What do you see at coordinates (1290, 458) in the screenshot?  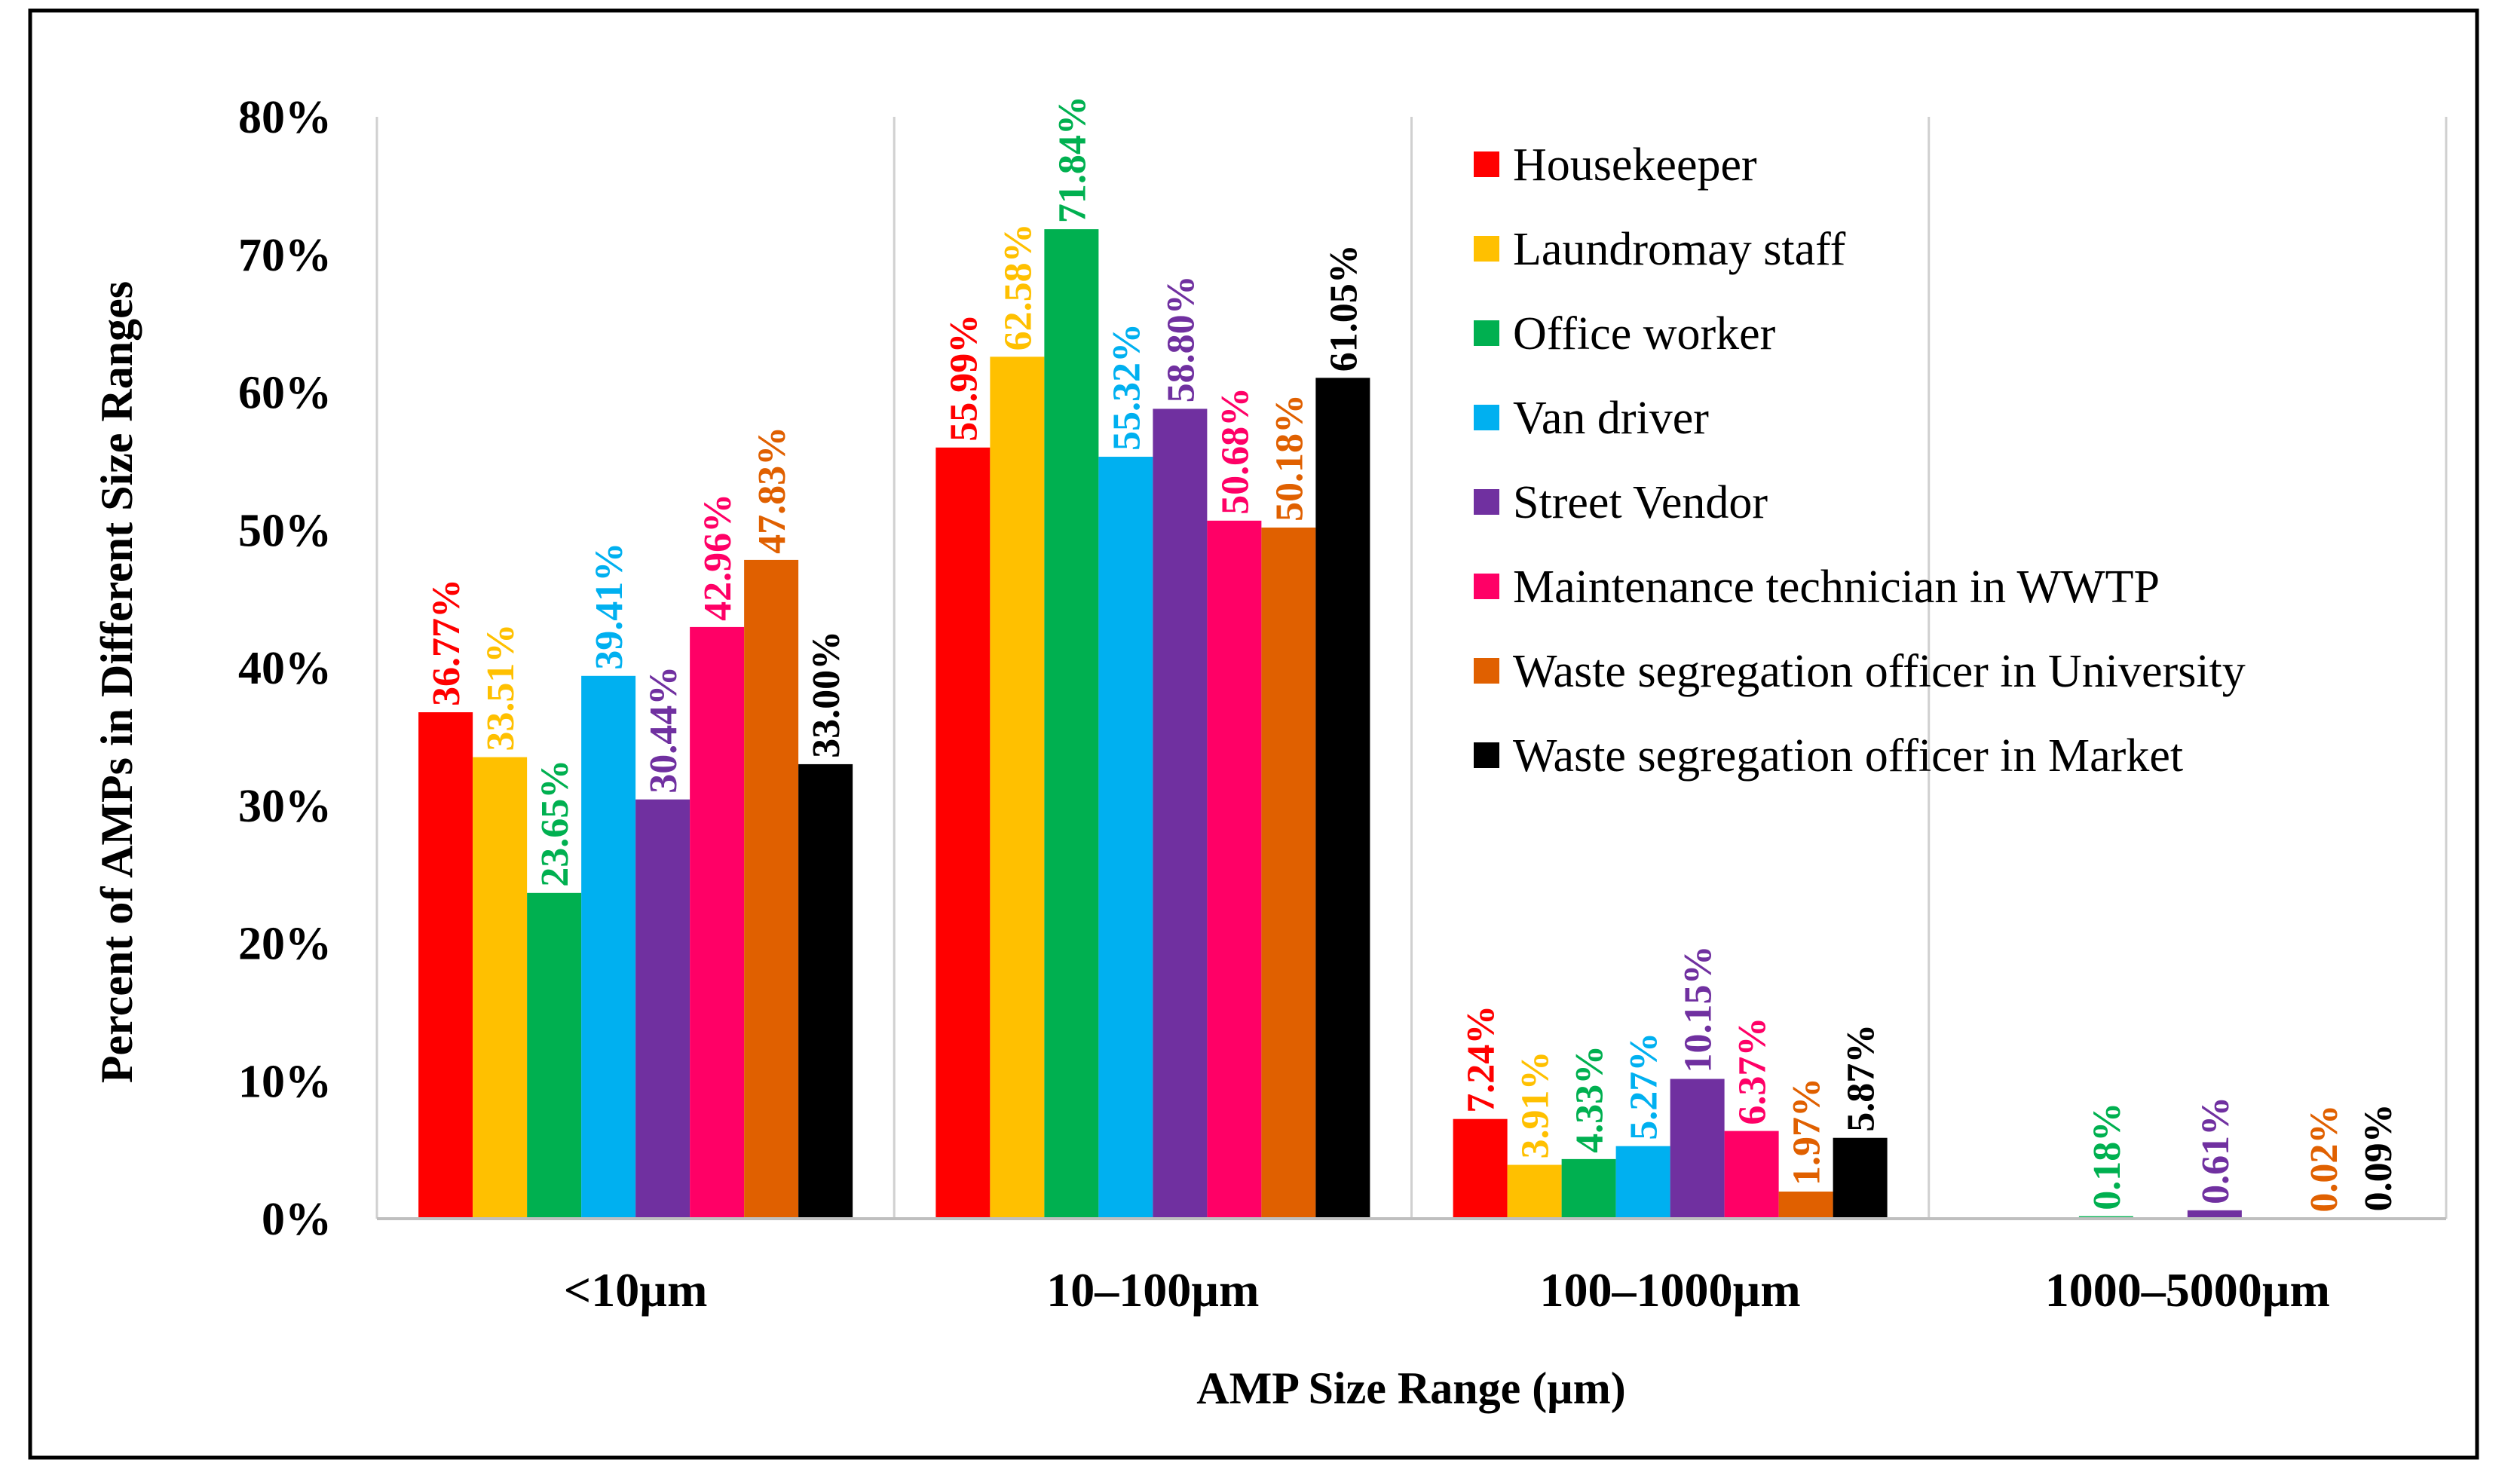 I see `data-label: 50.18%` at bounding box center [1290, 458].